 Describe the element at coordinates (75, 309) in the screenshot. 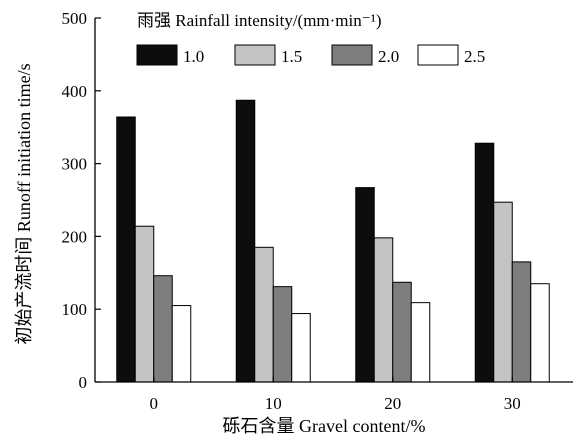

I see `y-tick-label: 100` at that location.